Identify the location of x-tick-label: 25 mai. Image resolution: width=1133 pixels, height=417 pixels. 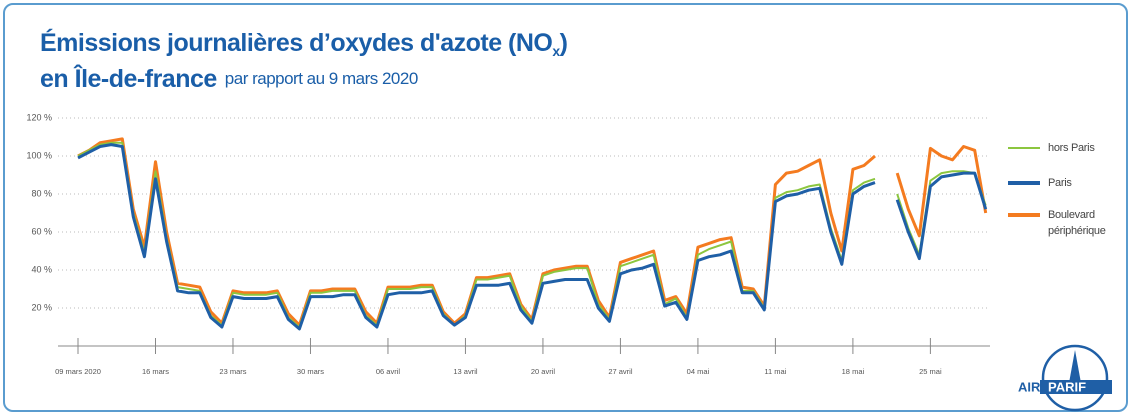
(930, 371).